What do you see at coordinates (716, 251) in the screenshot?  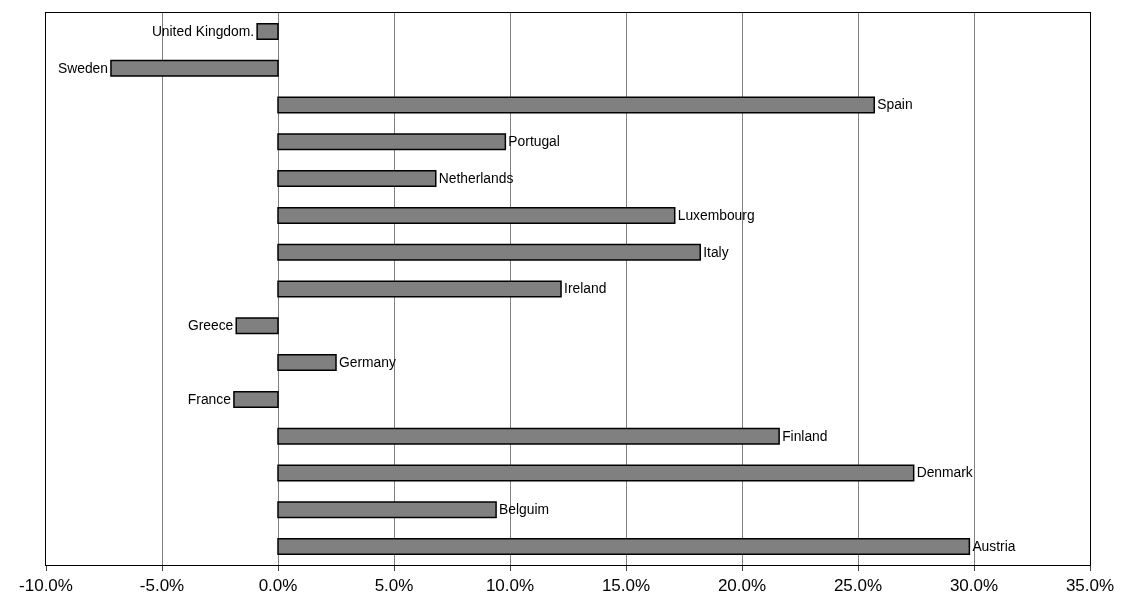 I see `y-tick-label: Italy` at bounding box center [716, 251].